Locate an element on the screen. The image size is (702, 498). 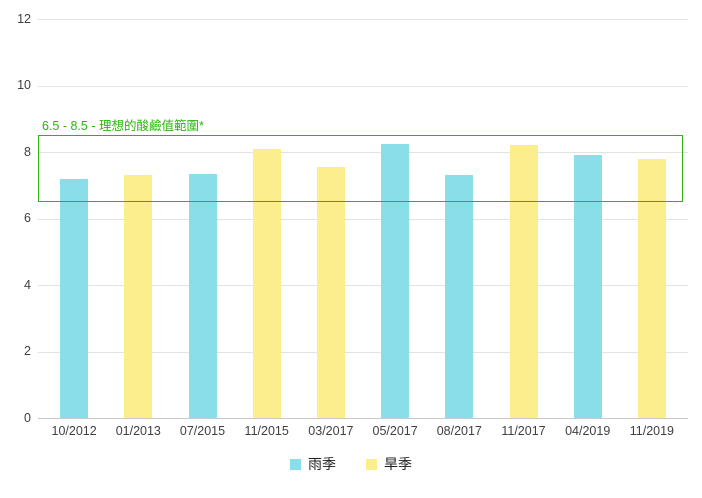
legend-label: 雨季 is located at coordinates (322, 464).